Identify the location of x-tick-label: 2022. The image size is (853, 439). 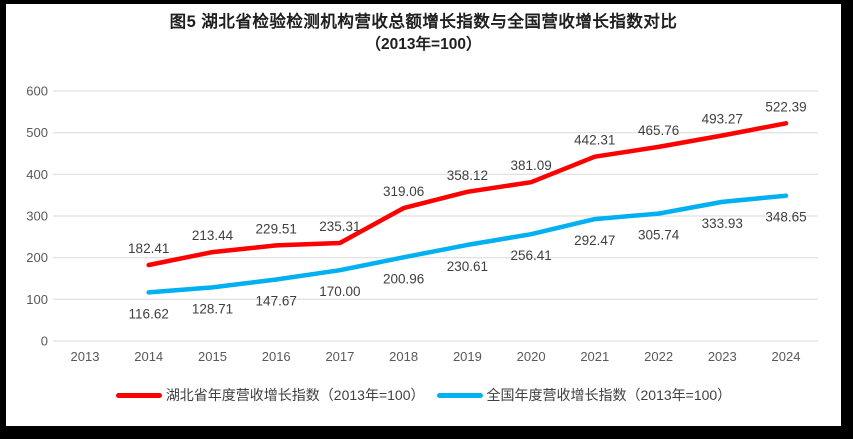
(658, 356).